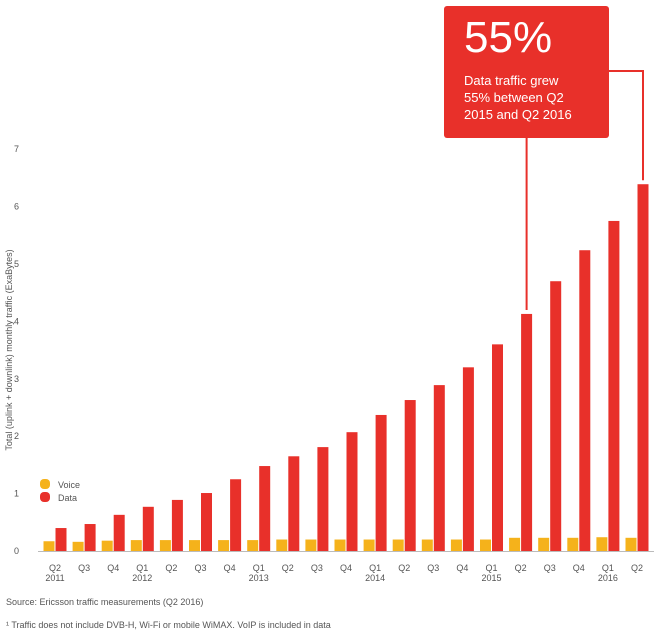  What do you see at coordinates (514, 97) in the screenshot?
I see `callout-line: 55% between Q2` at bounding box center [514, 97].